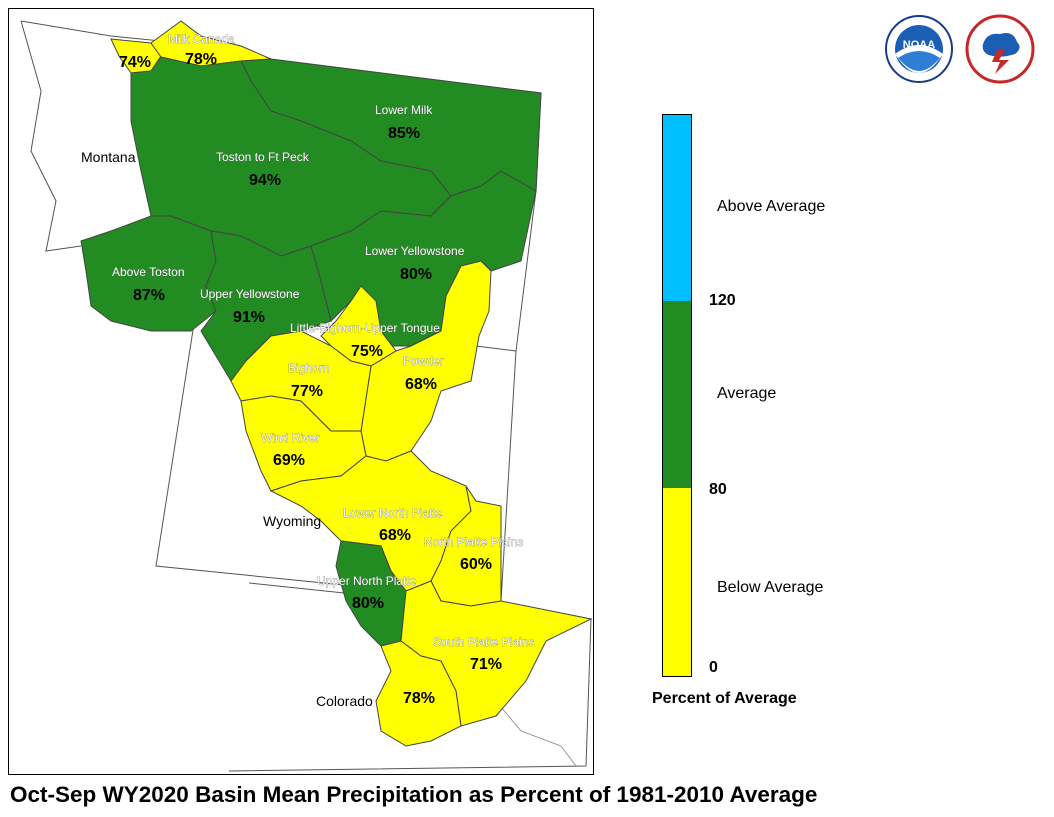 The image size is (1054, 817). What do you see at coordinates (135, 62) in the screenshot?
I see `basin-value-0: 74%` at bounding box center [135, 62].